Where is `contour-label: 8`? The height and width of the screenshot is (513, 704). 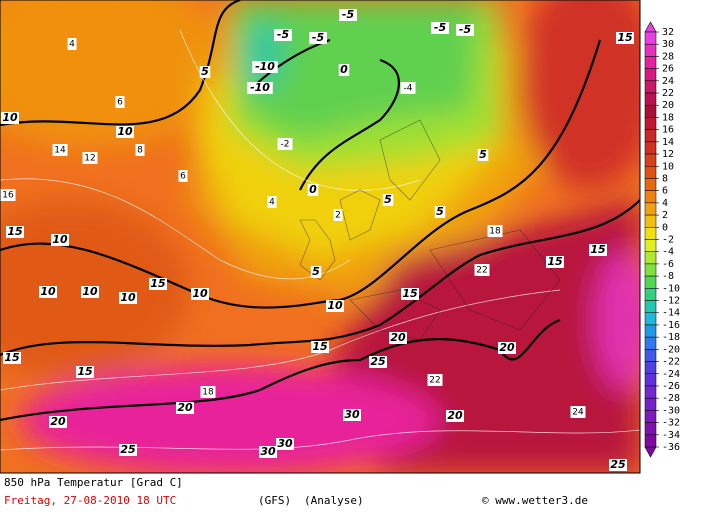
contour-label: 8 is located at coordinates (140, 151).